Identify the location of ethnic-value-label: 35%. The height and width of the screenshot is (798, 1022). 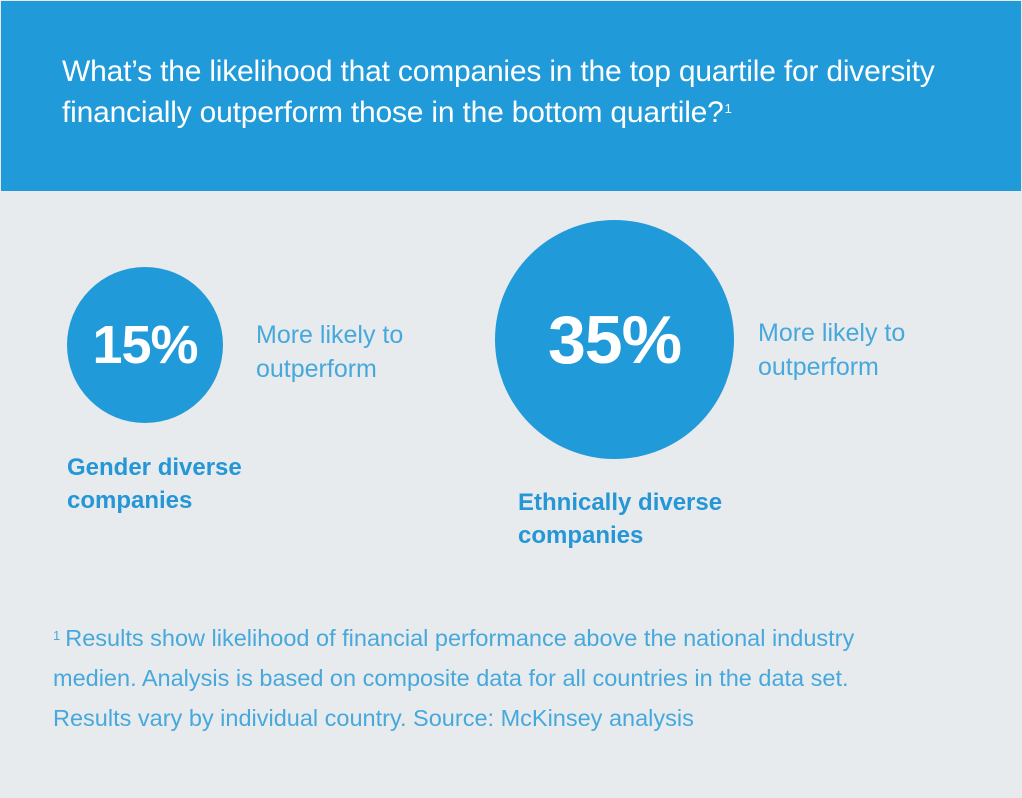
(614, 339).